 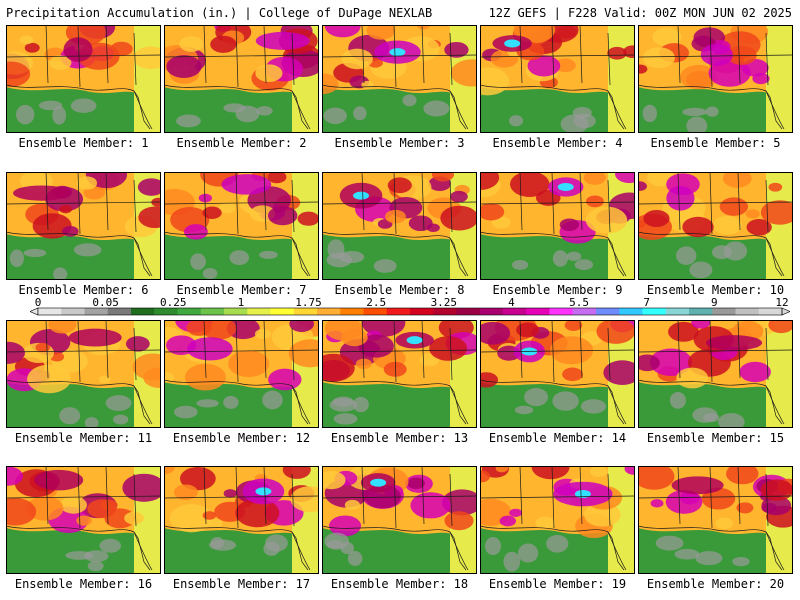 What do you see at coordinates (646, 303) in the screenshot?
I see `colorbar-tick-label: 7` at bounding box center [646, 303].